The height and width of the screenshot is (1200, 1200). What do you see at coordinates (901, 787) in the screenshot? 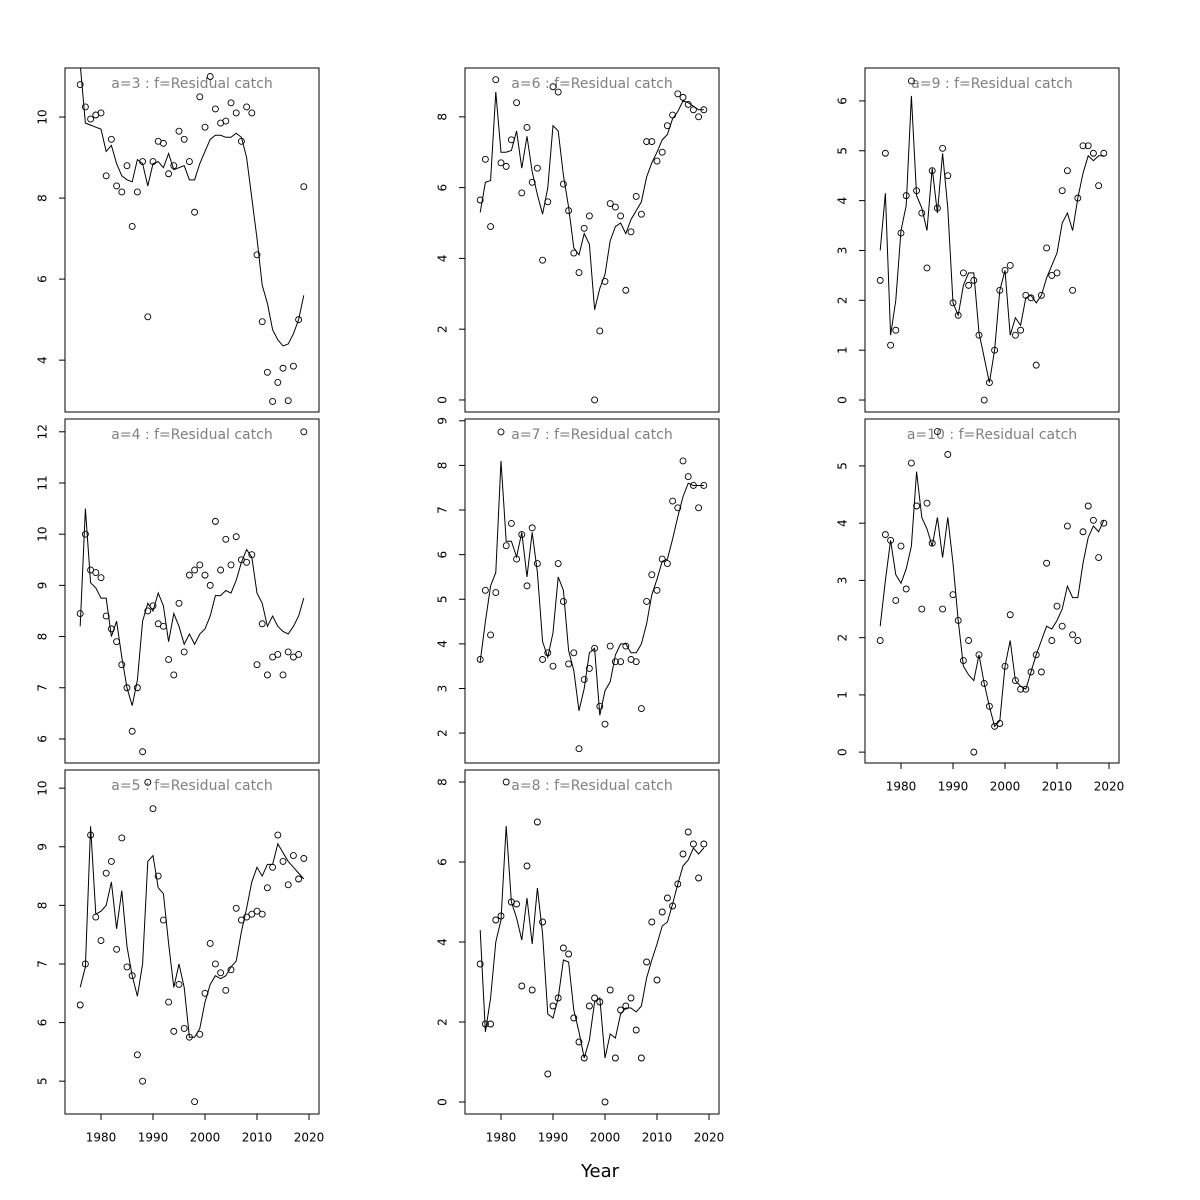
I see `x-tick-label: 1980` at bounding box center [901, 787].